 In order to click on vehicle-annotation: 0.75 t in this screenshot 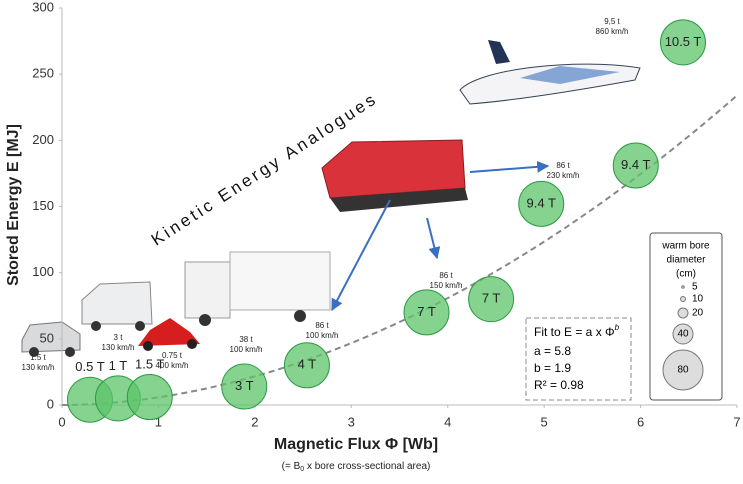, I will do `click(172, 355)`.